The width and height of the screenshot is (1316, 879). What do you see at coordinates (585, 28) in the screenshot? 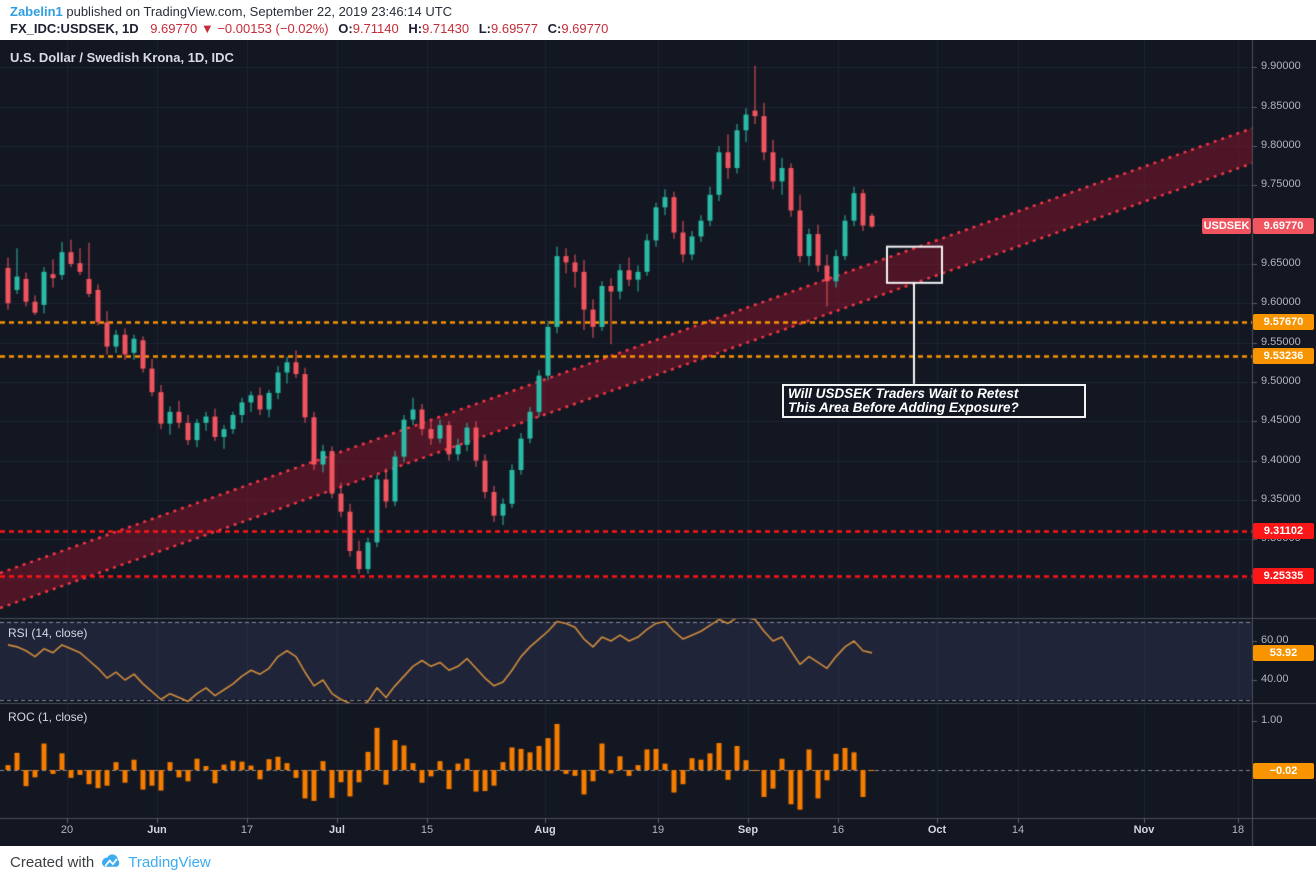
I see `close-value: 9.69770` at bounding box center [585, 28].